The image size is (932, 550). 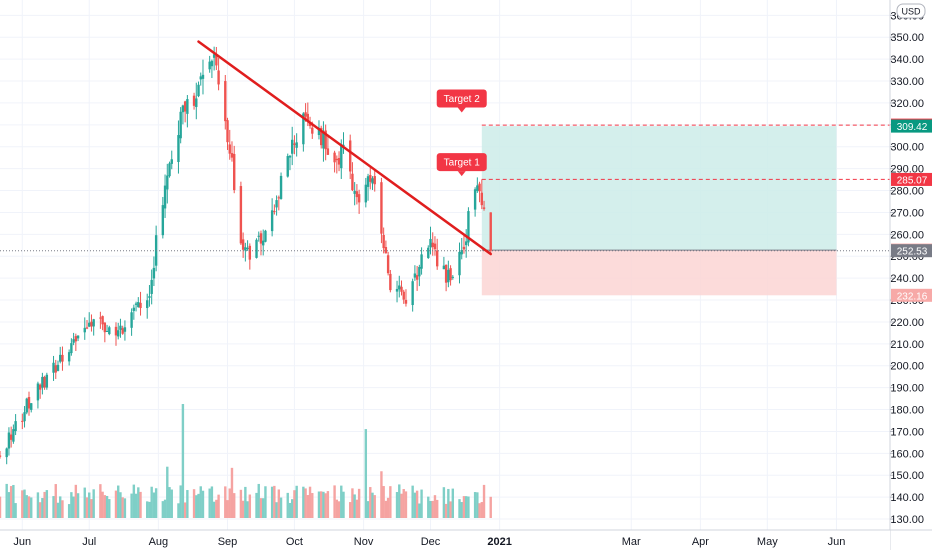 I want to click on price-tick-label: 200.00, so click(x=907, y=367).